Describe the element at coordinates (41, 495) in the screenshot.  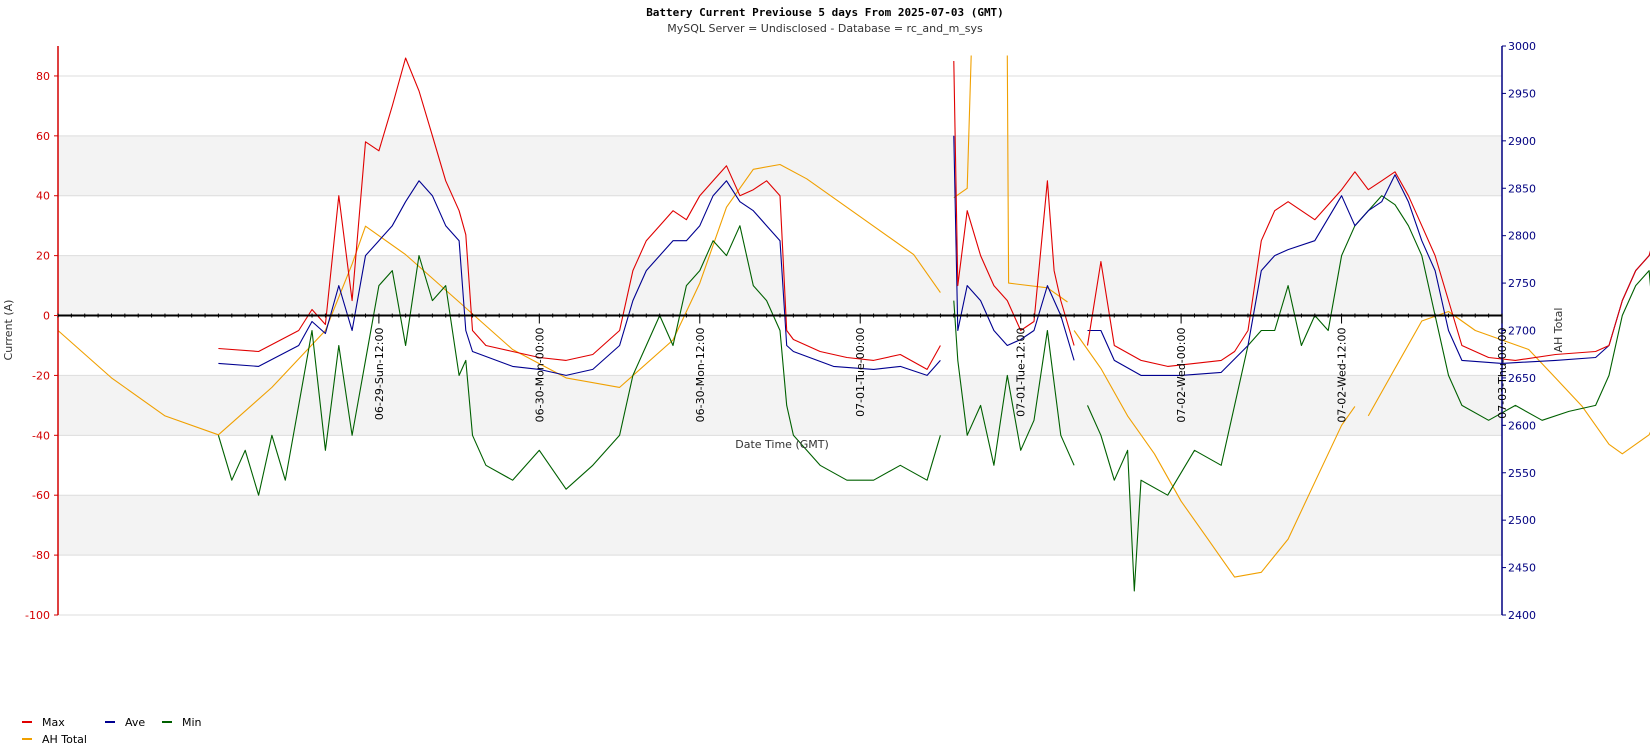
I see `y-tick-label: -60` at that location.